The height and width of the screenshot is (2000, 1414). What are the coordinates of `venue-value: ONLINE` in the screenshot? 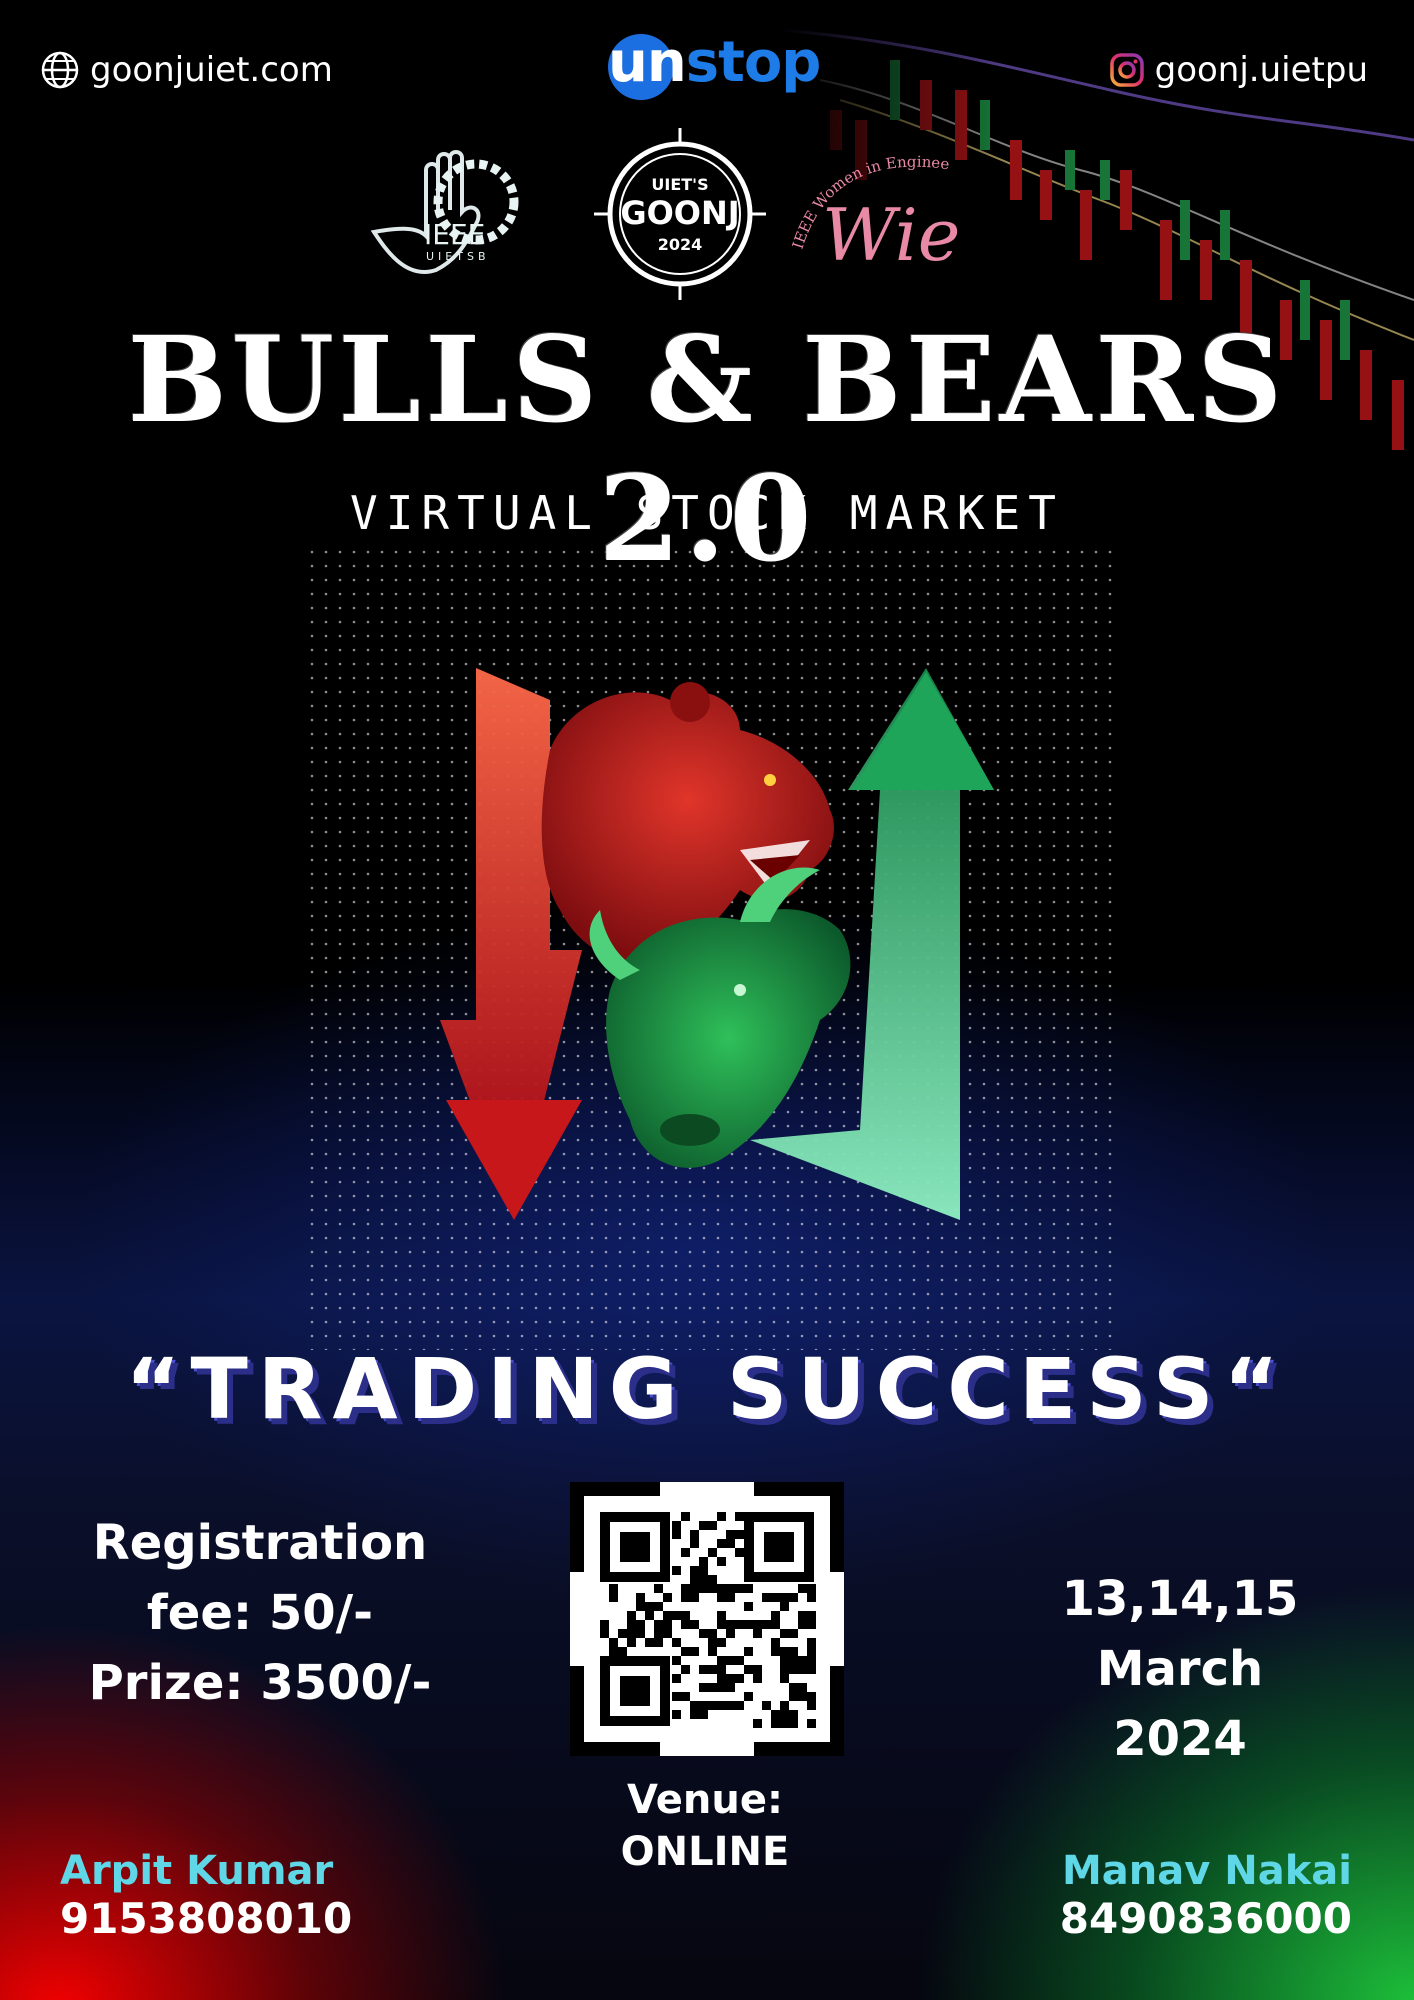 It's located at (705, 1852).